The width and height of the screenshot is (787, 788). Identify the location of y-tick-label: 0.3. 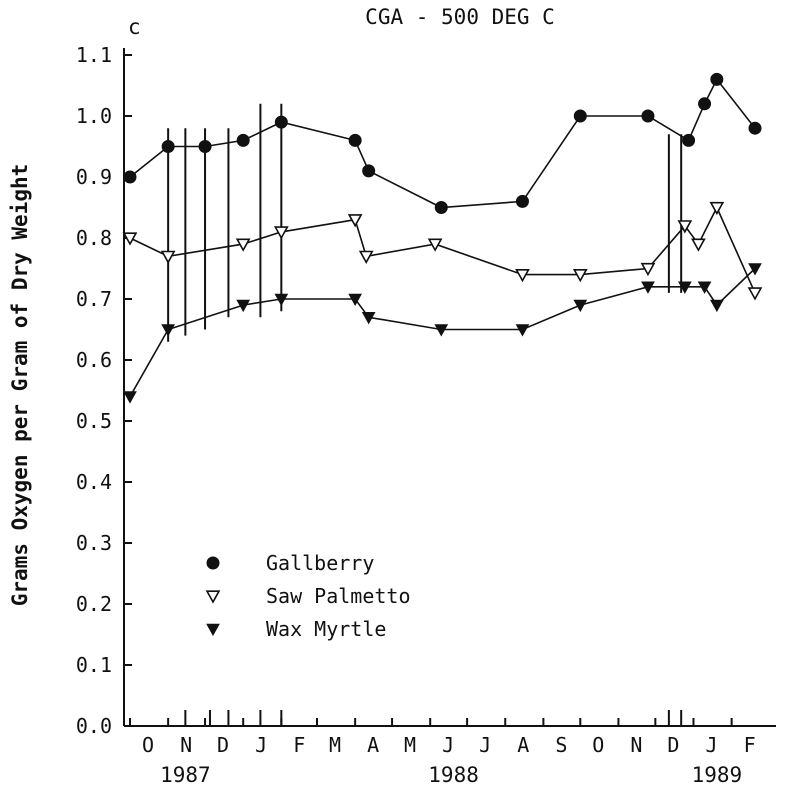
(94, 543).